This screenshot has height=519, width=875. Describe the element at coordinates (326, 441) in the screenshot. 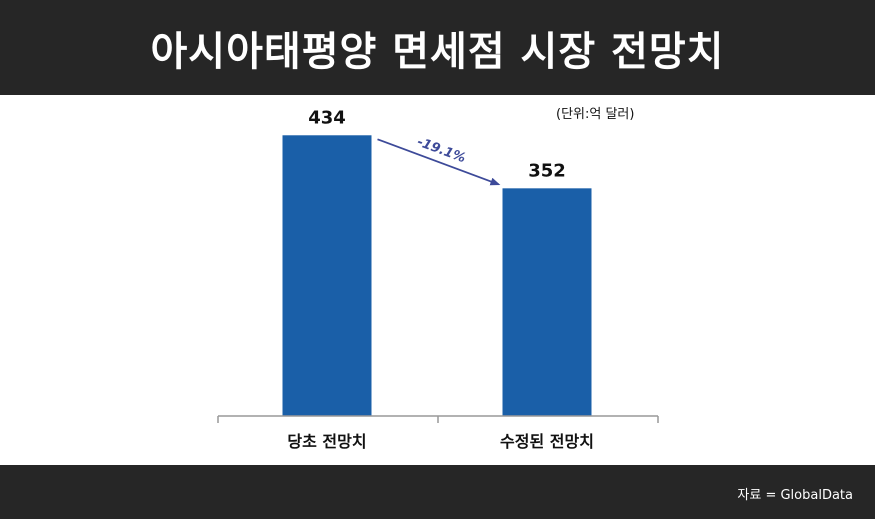

I see `category-label-0: 당초 전망치` at that location.